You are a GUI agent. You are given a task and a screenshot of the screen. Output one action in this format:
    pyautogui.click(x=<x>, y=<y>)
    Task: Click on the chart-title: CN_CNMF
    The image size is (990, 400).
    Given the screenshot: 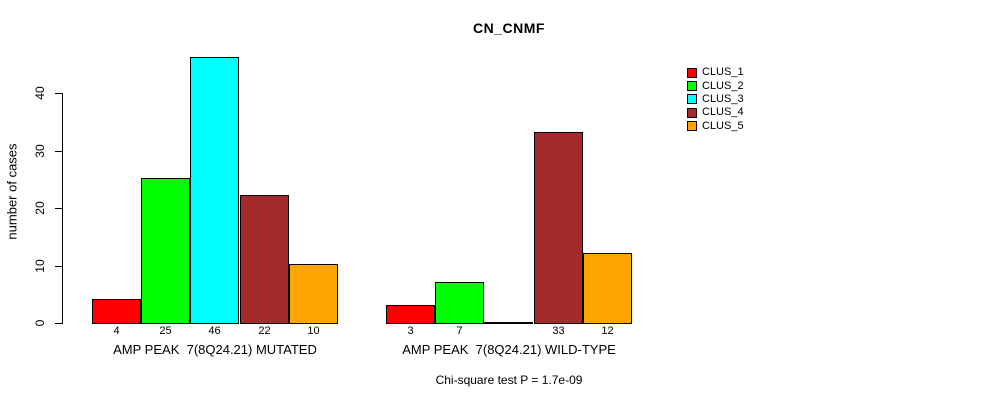 What is the action you would take?
    pyautogui.click(x=509, y=28)
    